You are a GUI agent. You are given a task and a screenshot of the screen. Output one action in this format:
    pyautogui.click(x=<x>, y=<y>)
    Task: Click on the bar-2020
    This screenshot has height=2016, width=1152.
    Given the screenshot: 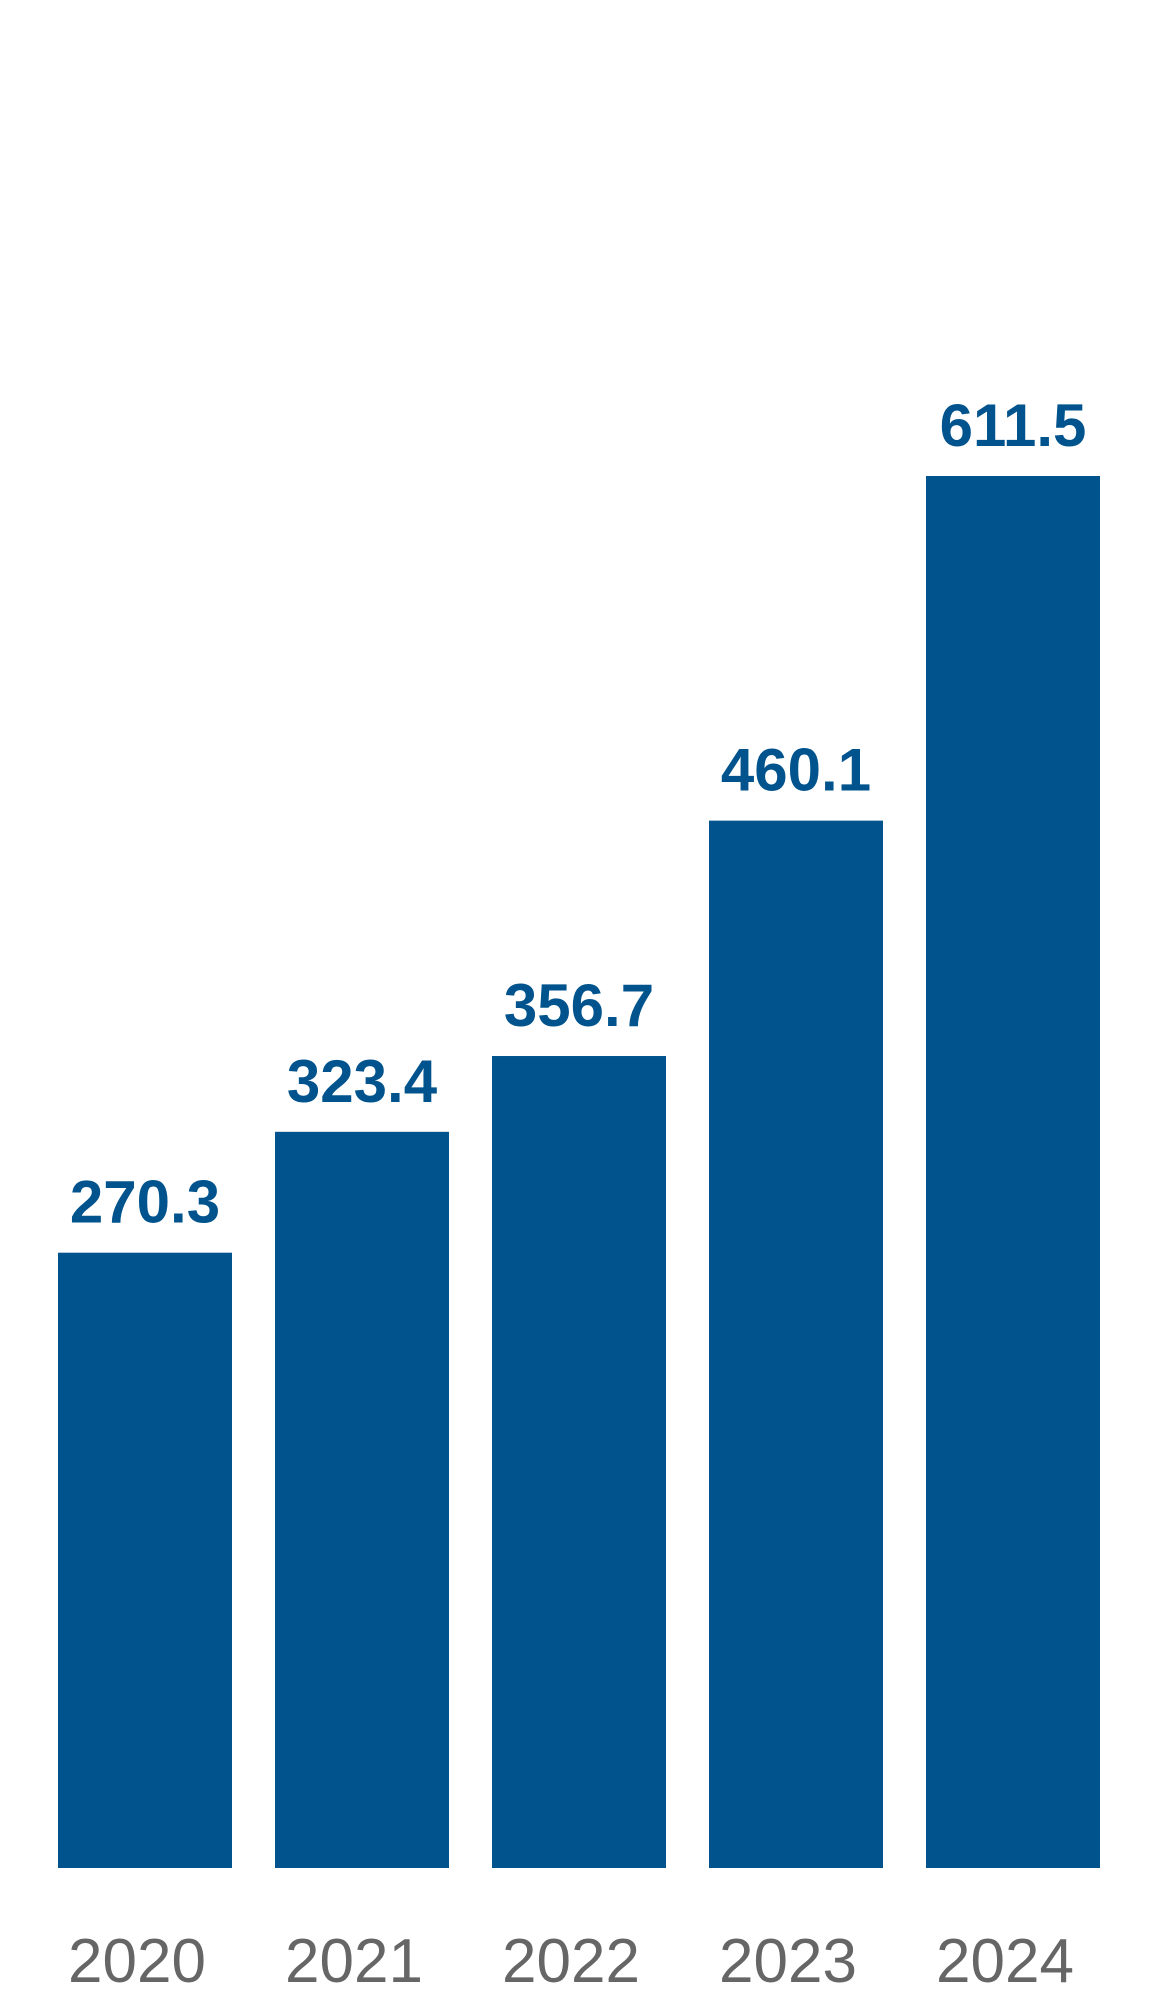 What is the action you would take?
    pyautogui.click(x=145, y=1560)
    